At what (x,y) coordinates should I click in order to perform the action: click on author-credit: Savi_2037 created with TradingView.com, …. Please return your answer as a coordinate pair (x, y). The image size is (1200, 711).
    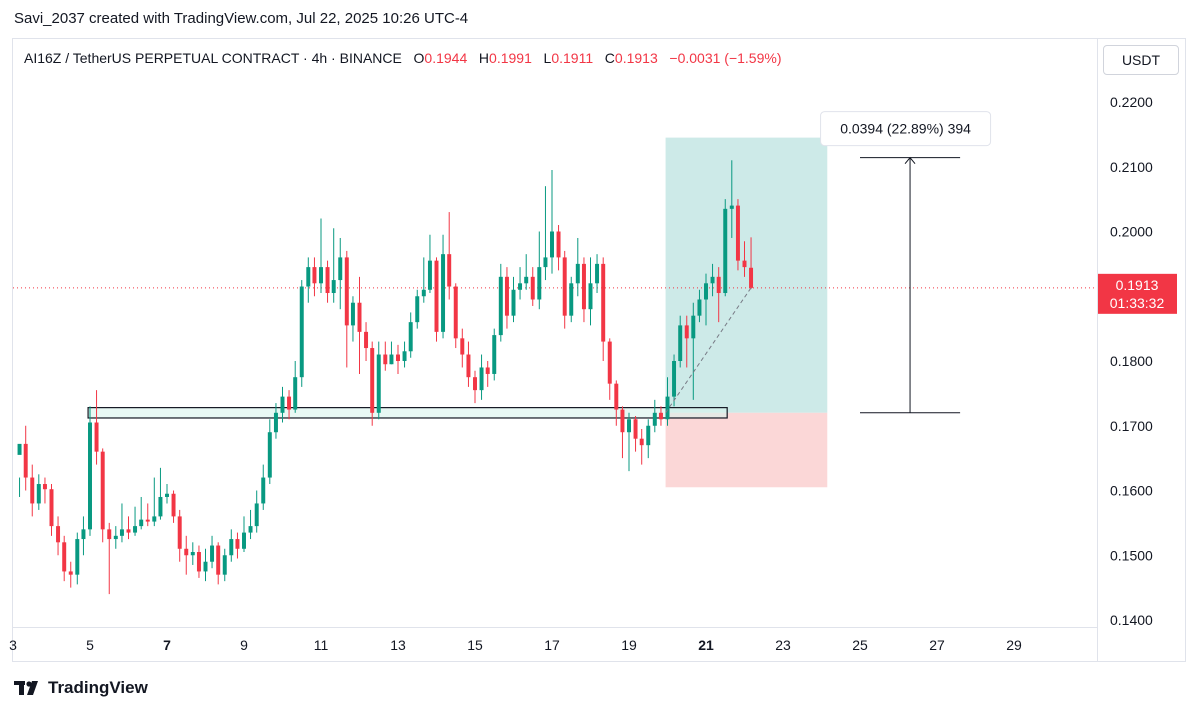
    Looking at the image, I should click on (241, 18).